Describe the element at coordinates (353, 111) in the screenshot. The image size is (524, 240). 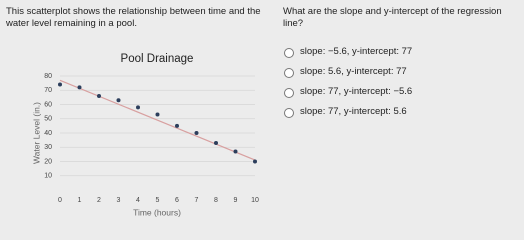
I see `option-label: slope: 77, y-intercept: 5.6` at that location.